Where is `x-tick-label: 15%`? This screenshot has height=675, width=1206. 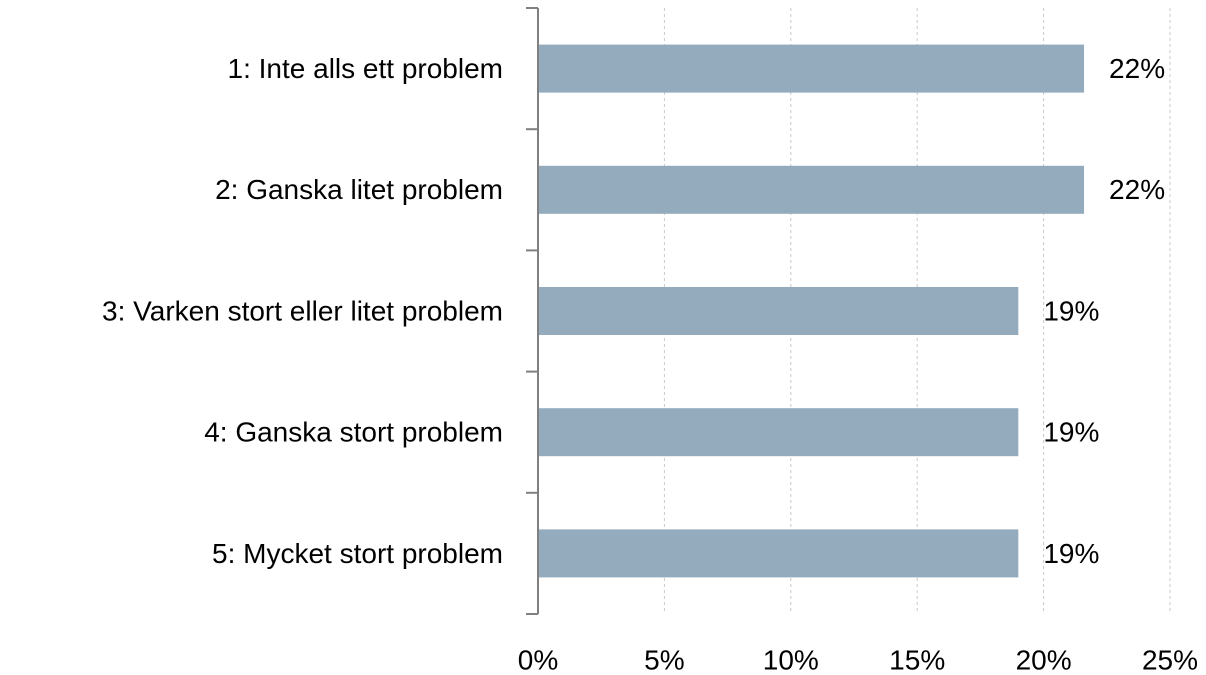 x-tick-label: 15% is located at coordinates (917, 659).